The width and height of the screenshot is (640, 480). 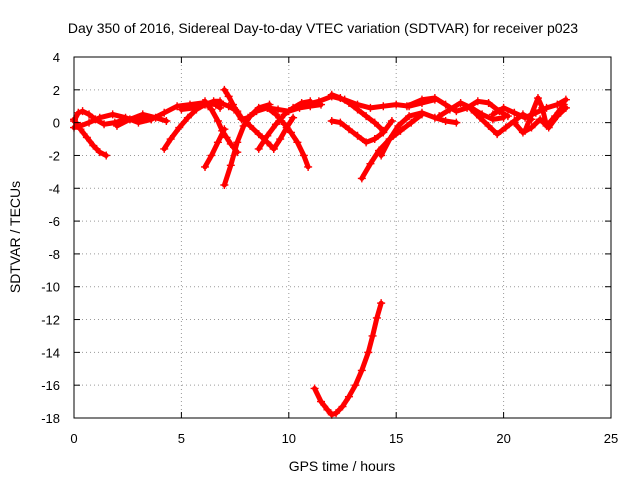 What do you see at coordinates (54, 188) in the screenshot?
I see `y-tick-label: -4` at bounding box center [54, 188].